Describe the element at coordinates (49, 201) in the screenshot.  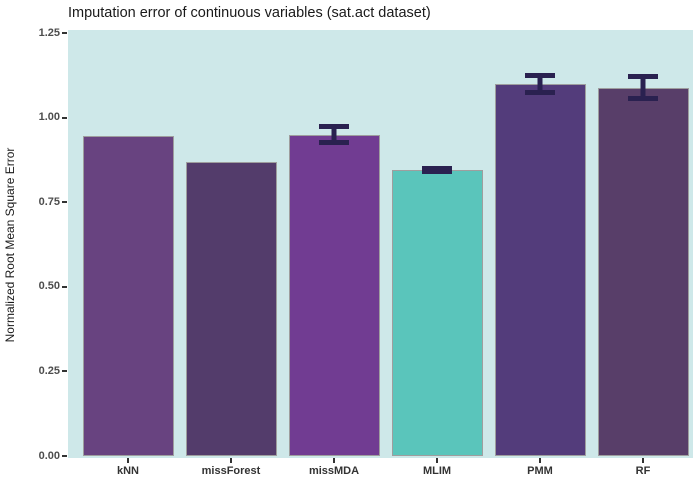
I see `y-tick-label: 0.75` at that location.